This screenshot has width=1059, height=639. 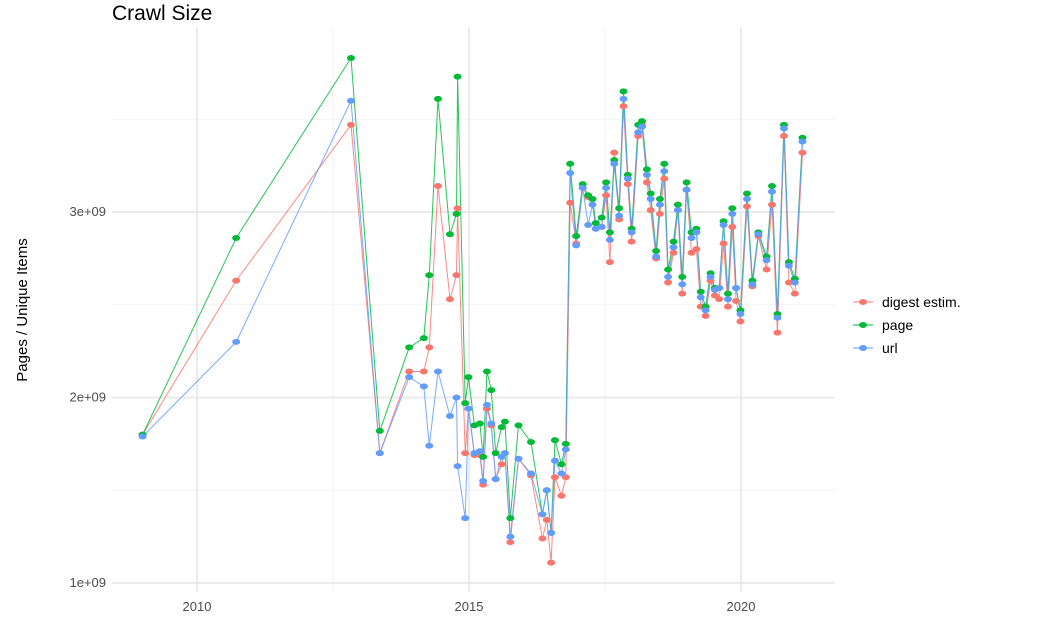 What do you see at coordinates (22, 309) in the screenshot?
I see `y-axis-label: Pages / Unique Items` at bounding box center [22, 309].